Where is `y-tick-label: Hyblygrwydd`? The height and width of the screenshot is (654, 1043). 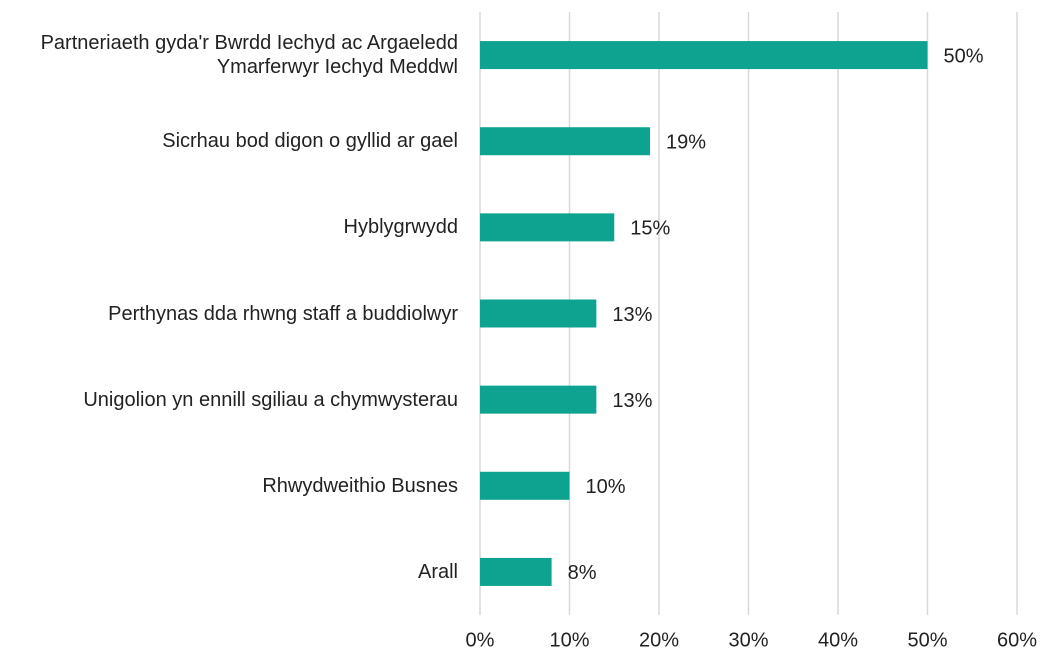
y-tick-label: Hyblygrwydd is located at coordinates (400, 227).